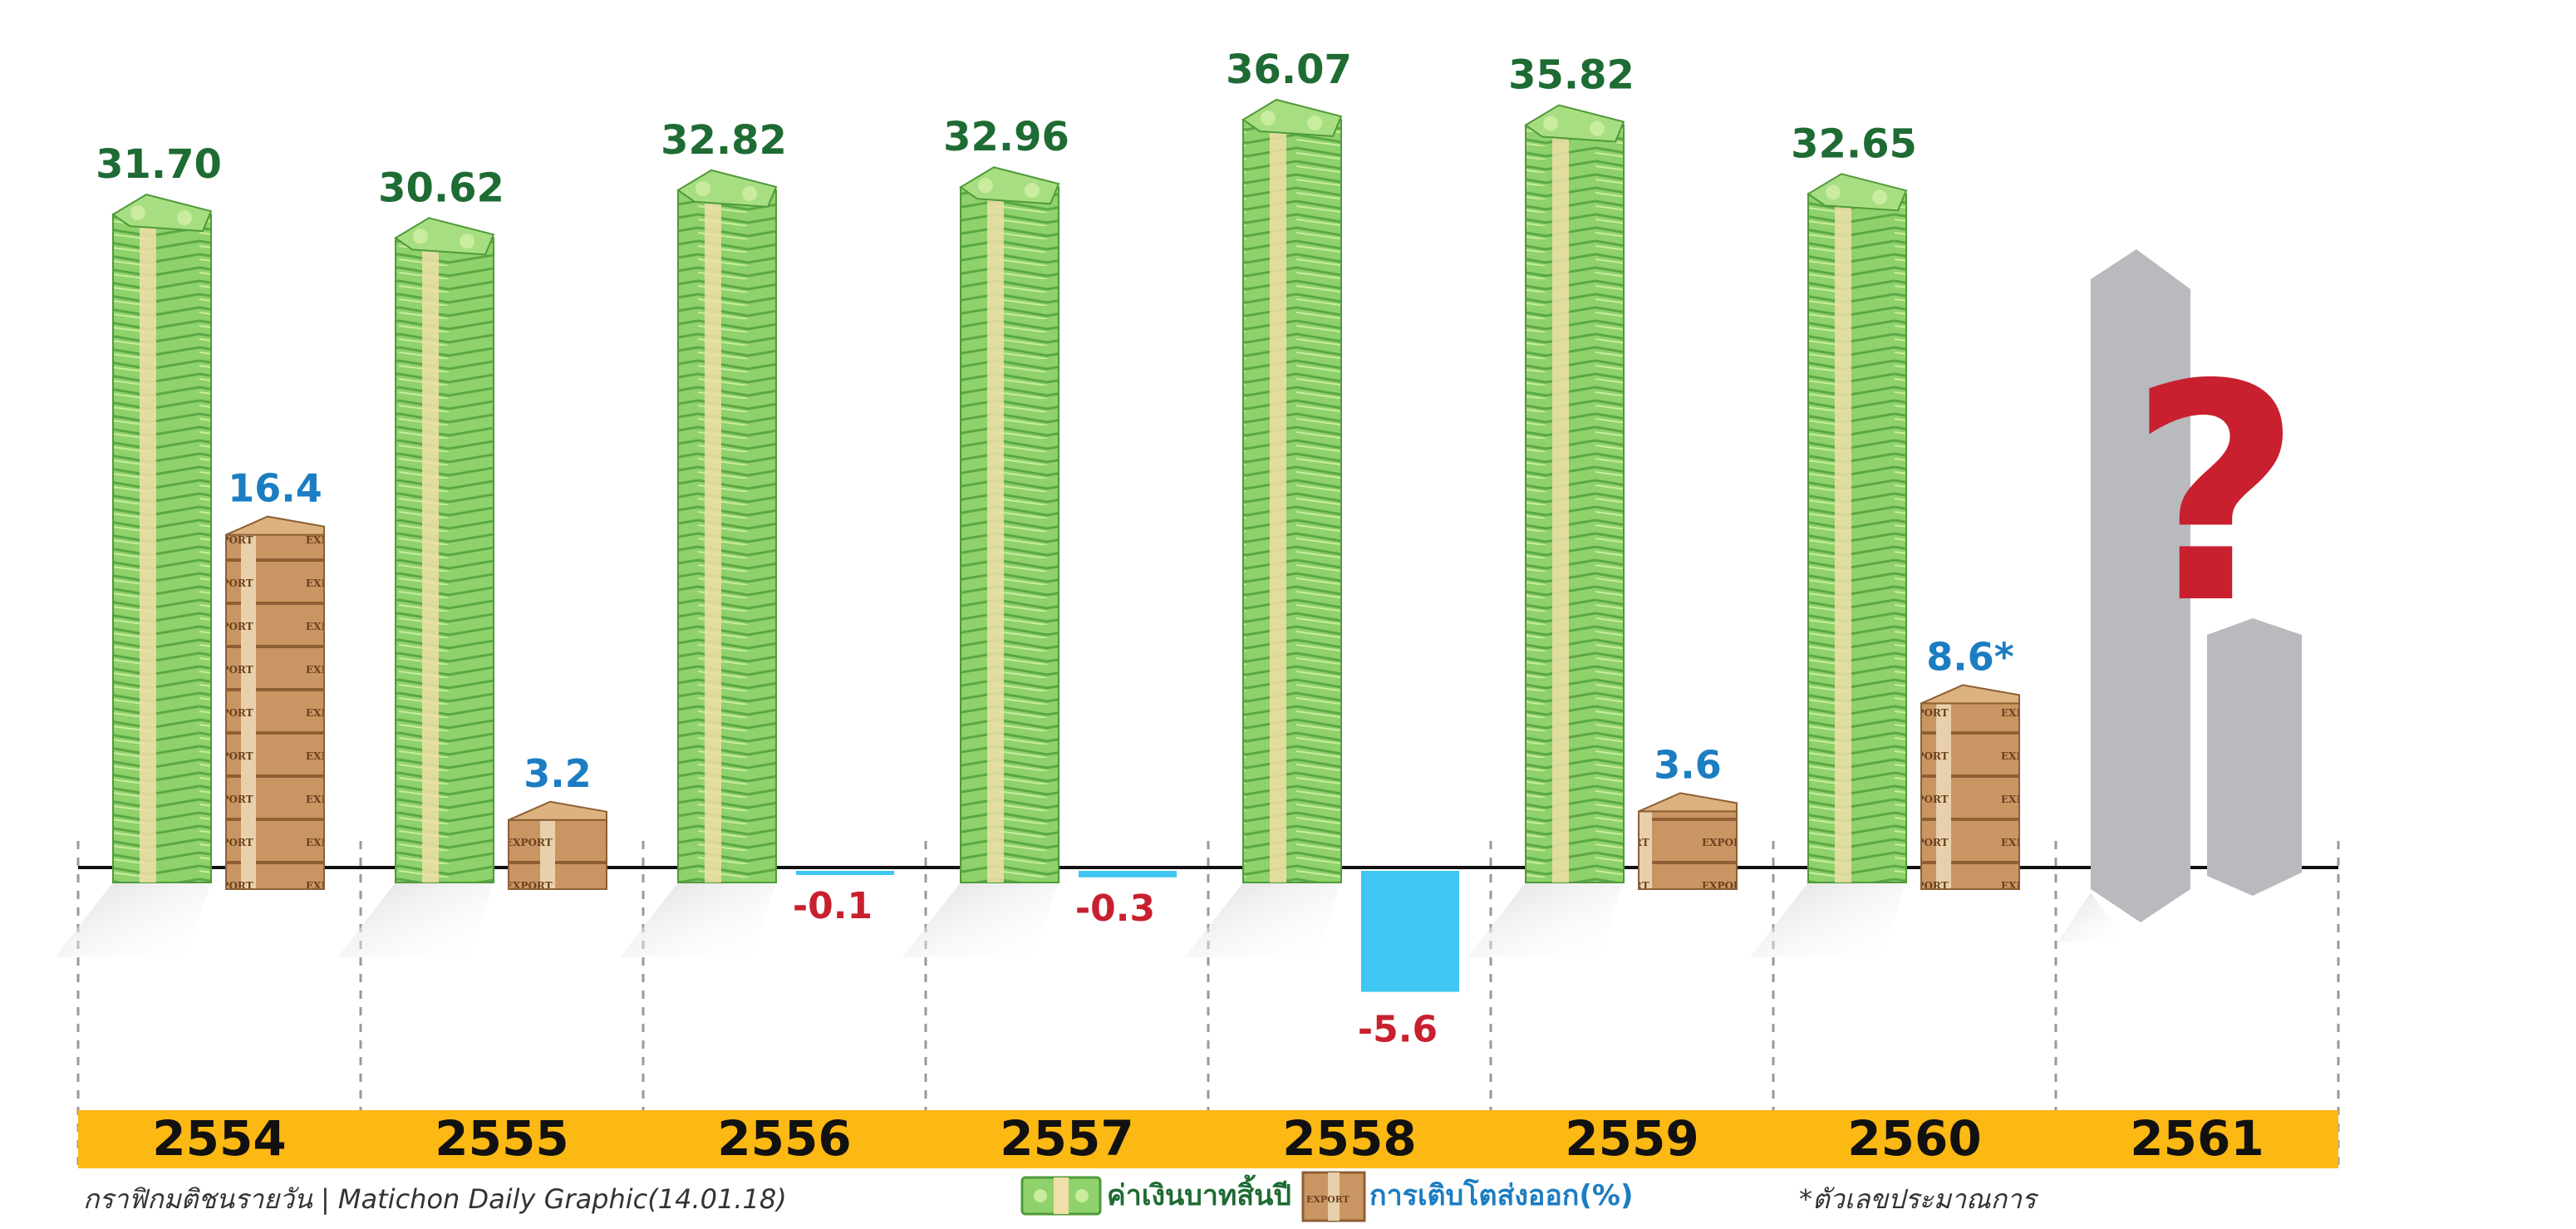 This screenshot has height=1229, width=2576. What do you see at coordinates (1688, 764) in the screenshot?
I see `export-value-label: 3.6` at bounding box center [1688, 764].